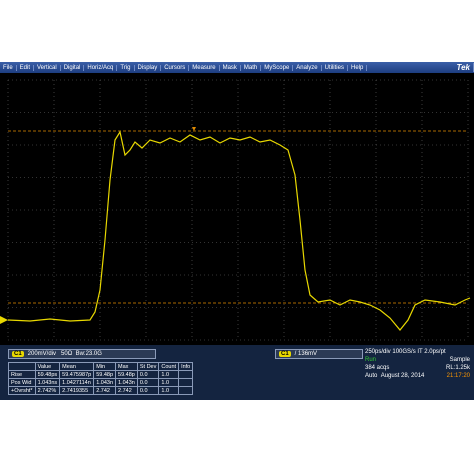  What do you see at coordinates (18, 354) in the screenshot?
I see `channel-tag: C1` at bounding box center [18, 354].